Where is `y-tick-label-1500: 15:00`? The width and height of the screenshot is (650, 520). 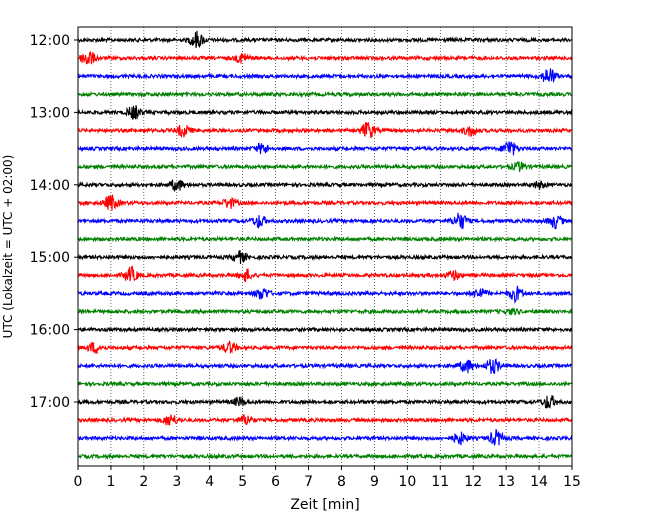
y-tick-label-1500: 15:00 is located at coordinates (50, 258).